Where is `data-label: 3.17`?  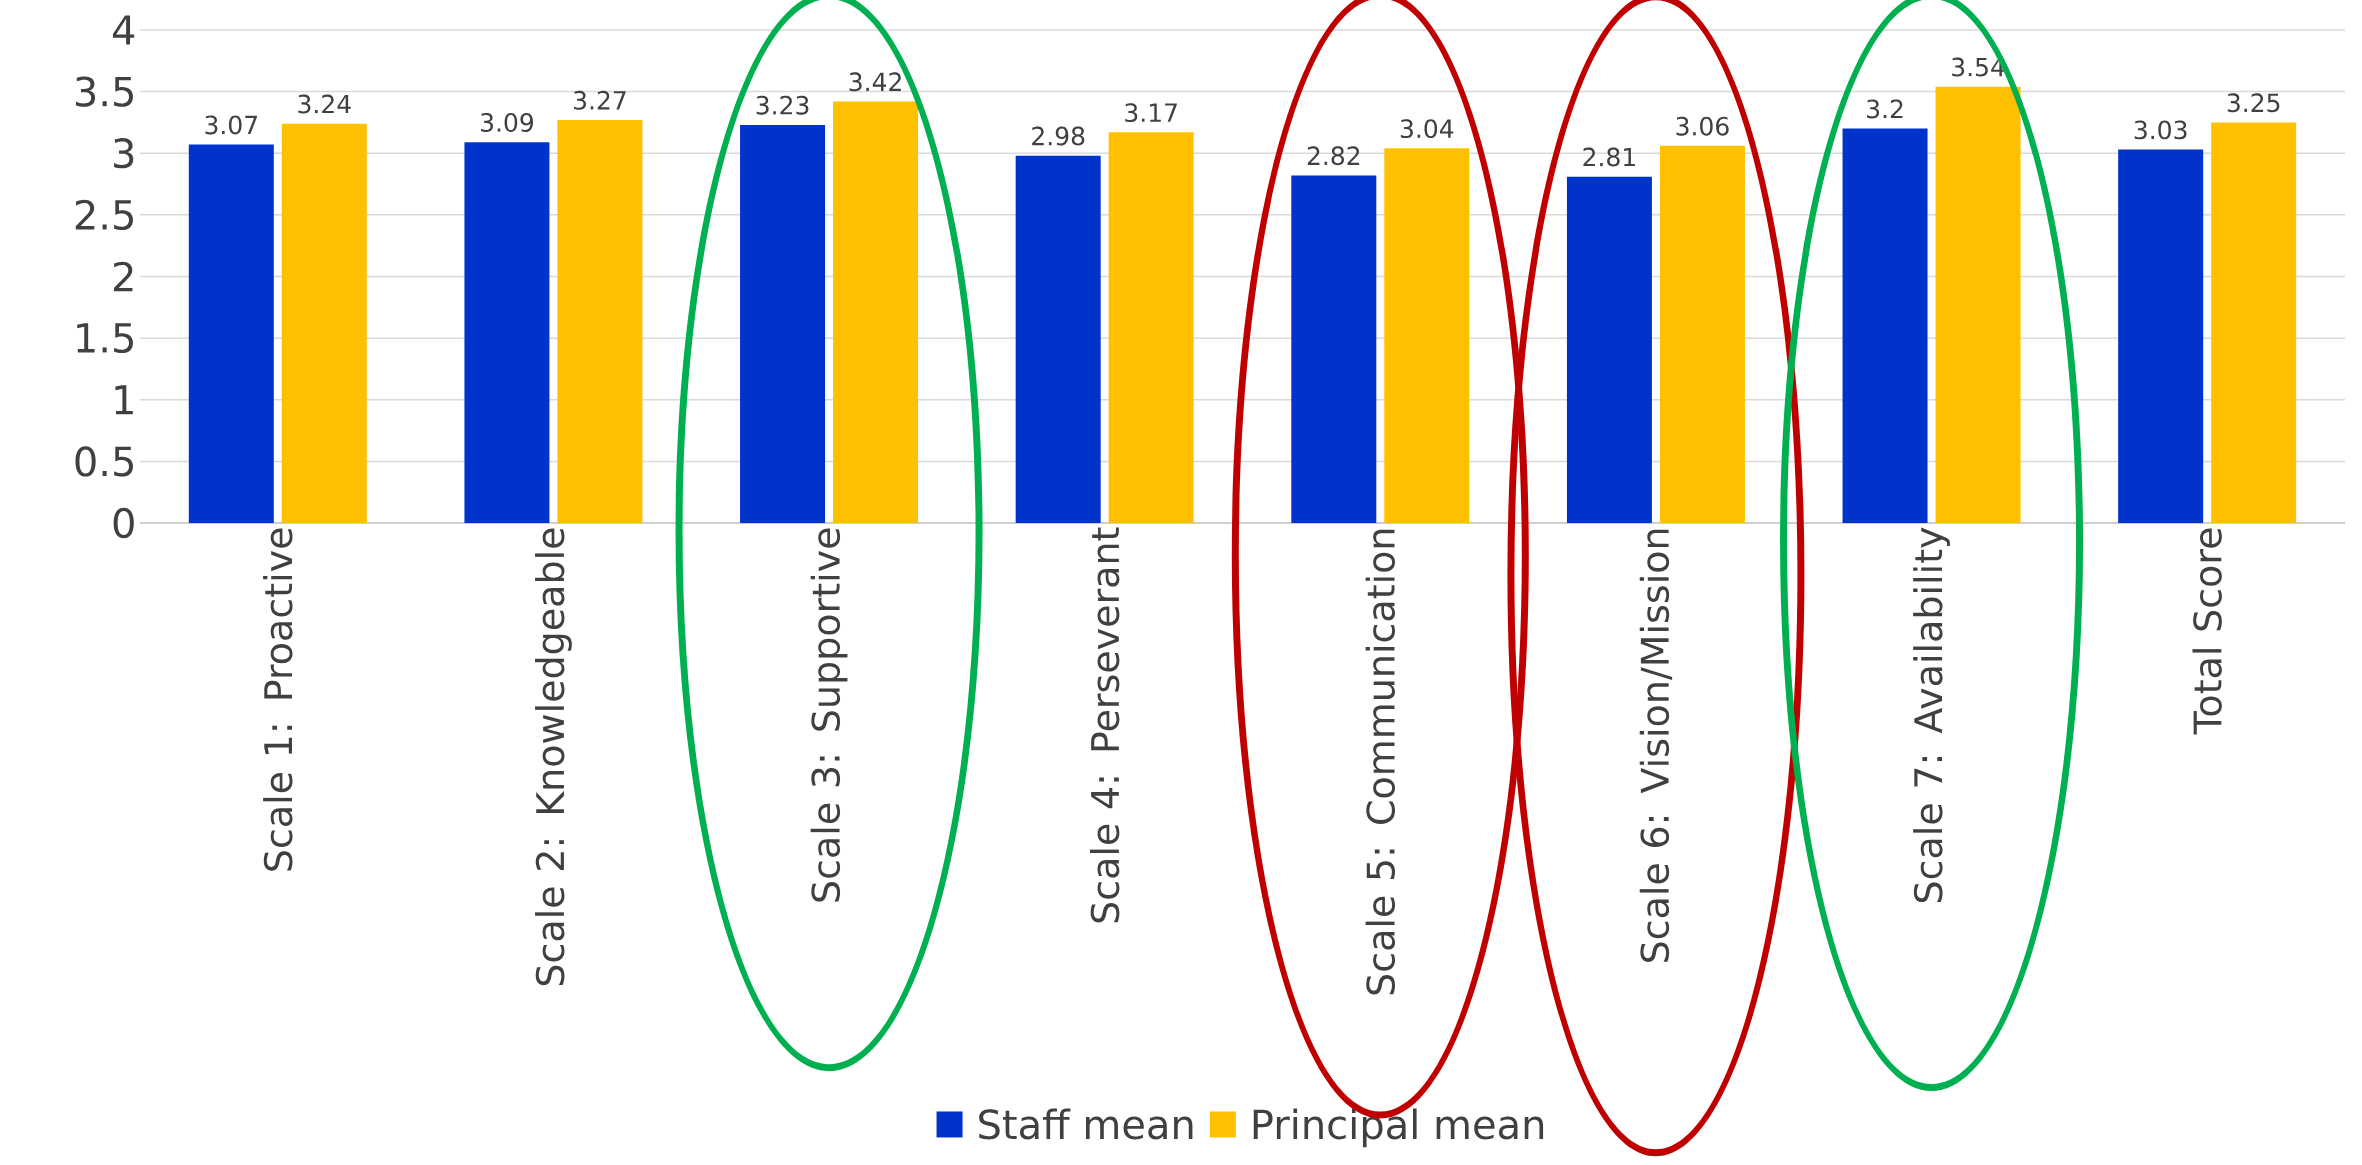
data-label: 3.17 is located at coordinates (1151, 113).